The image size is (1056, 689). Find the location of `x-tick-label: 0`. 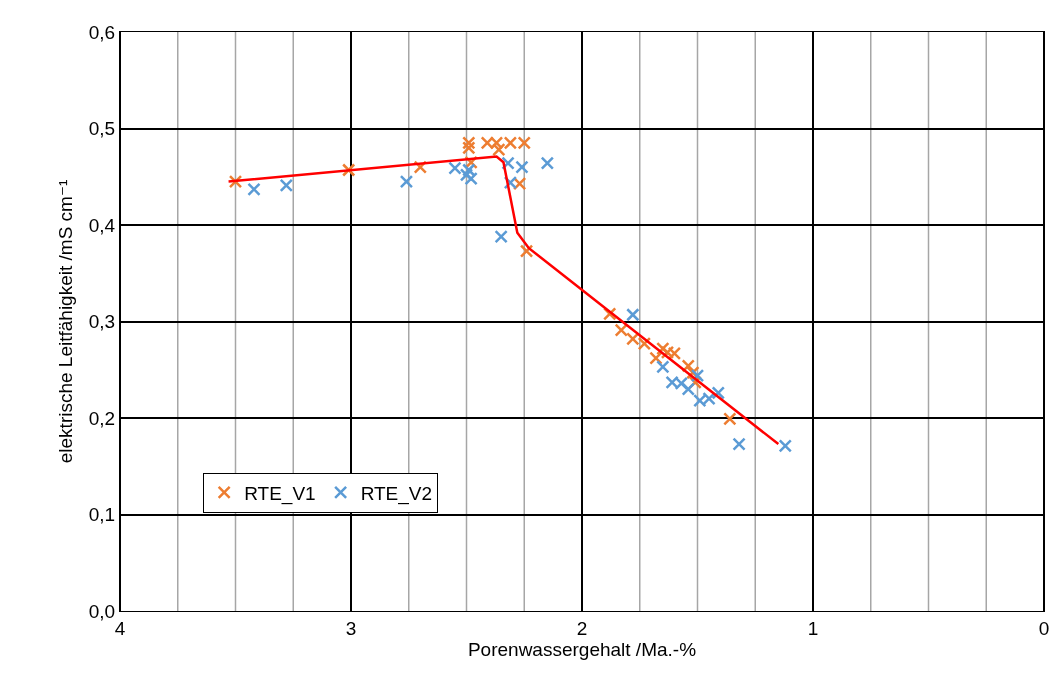

x-tick-label: 0 is located at coordinates (1044, 628).